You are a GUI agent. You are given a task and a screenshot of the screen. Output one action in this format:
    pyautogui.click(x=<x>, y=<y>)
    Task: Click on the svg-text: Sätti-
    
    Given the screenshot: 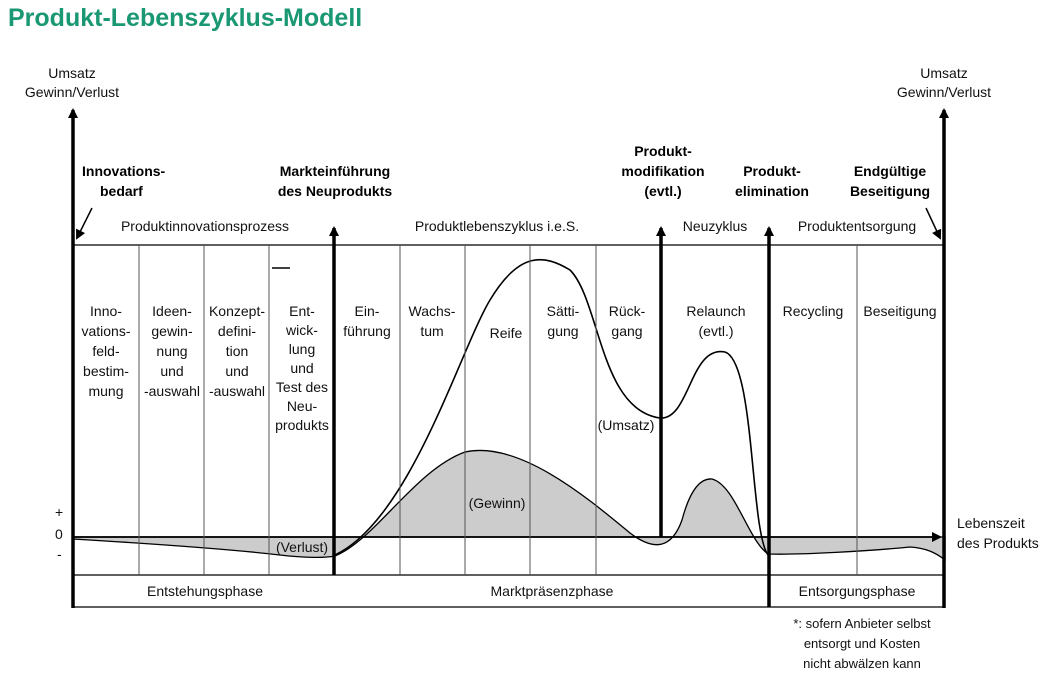 What is the action you would take?
    pyautogui.click(x=563, y=311)
    